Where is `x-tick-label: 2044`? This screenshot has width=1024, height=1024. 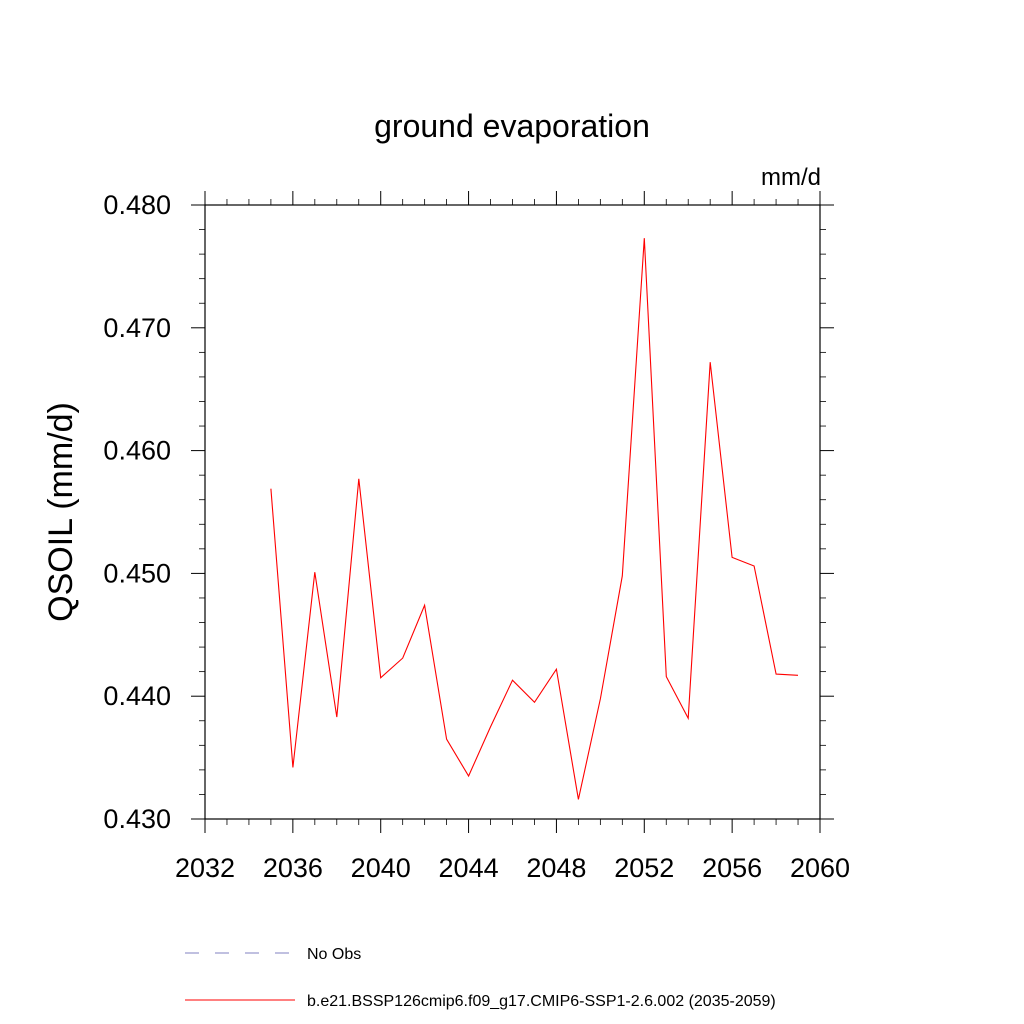 x-tick-label: 2044 is located at coordinates (469, 868).